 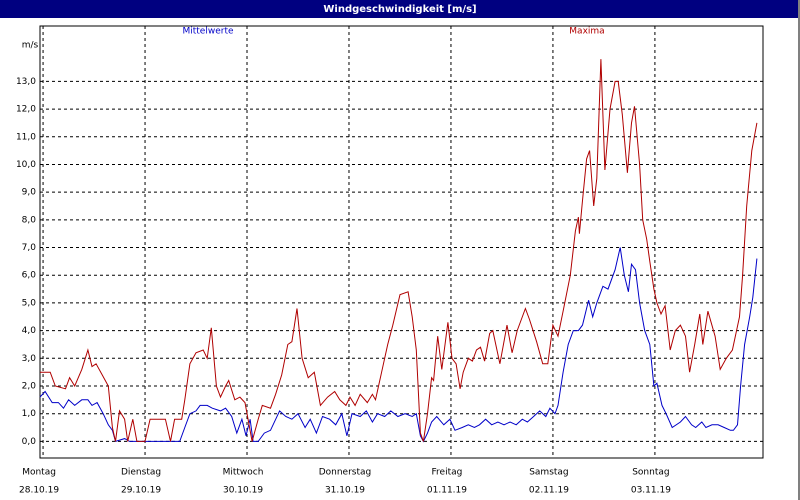 What do you see at coordinates (651, 491) in the screenshot?
I see `x-tick-date: 03.11.19` at bounding box center [651, 491].